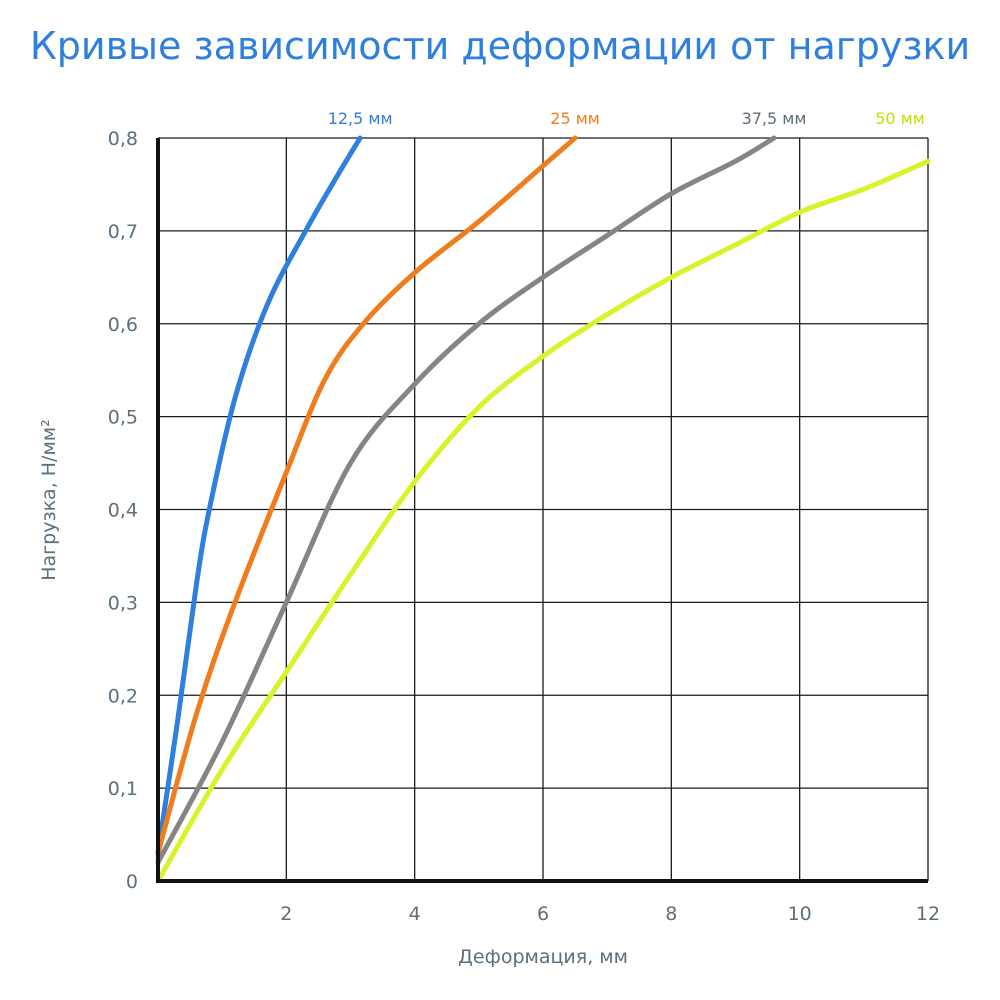 The width and height of the screenshot is (1000, 1000). What do you see at coordinates (123, 789) in the screenshot?
I see `y-tick-label: 0,1` at bounding box center [123, 789].